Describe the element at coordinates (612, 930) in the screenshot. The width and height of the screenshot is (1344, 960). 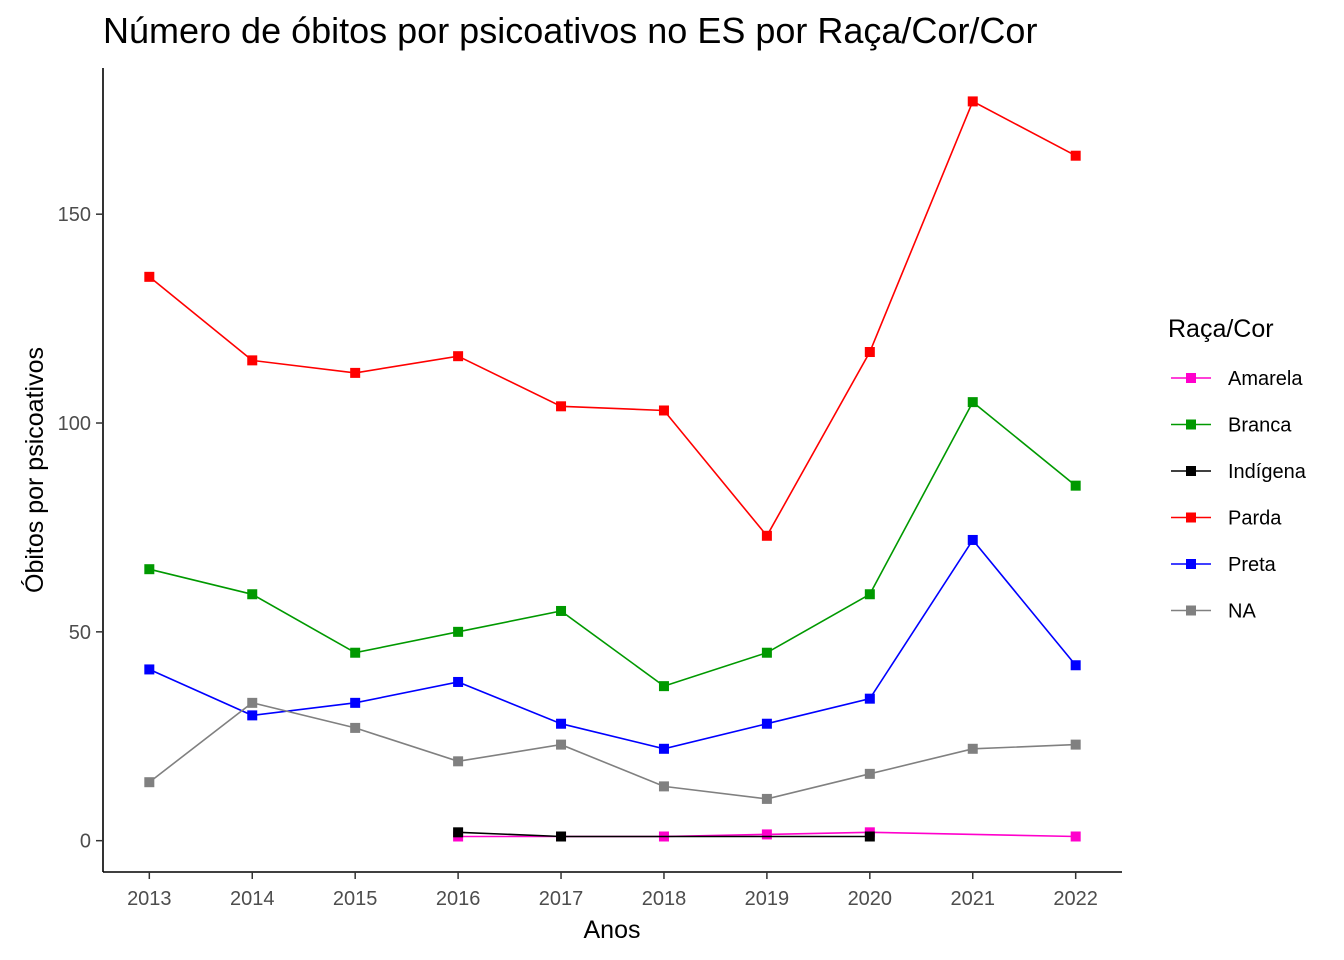
I see `x-axis-title: Anos` at that location.